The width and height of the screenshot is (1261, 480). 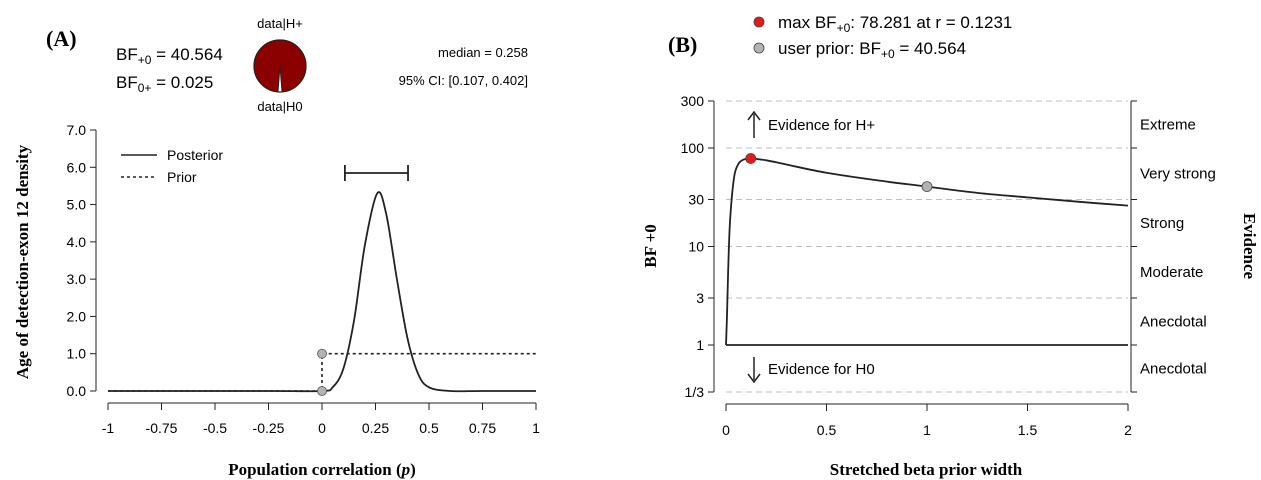 I want to click on posterior-line, so click(x=322, y=292).